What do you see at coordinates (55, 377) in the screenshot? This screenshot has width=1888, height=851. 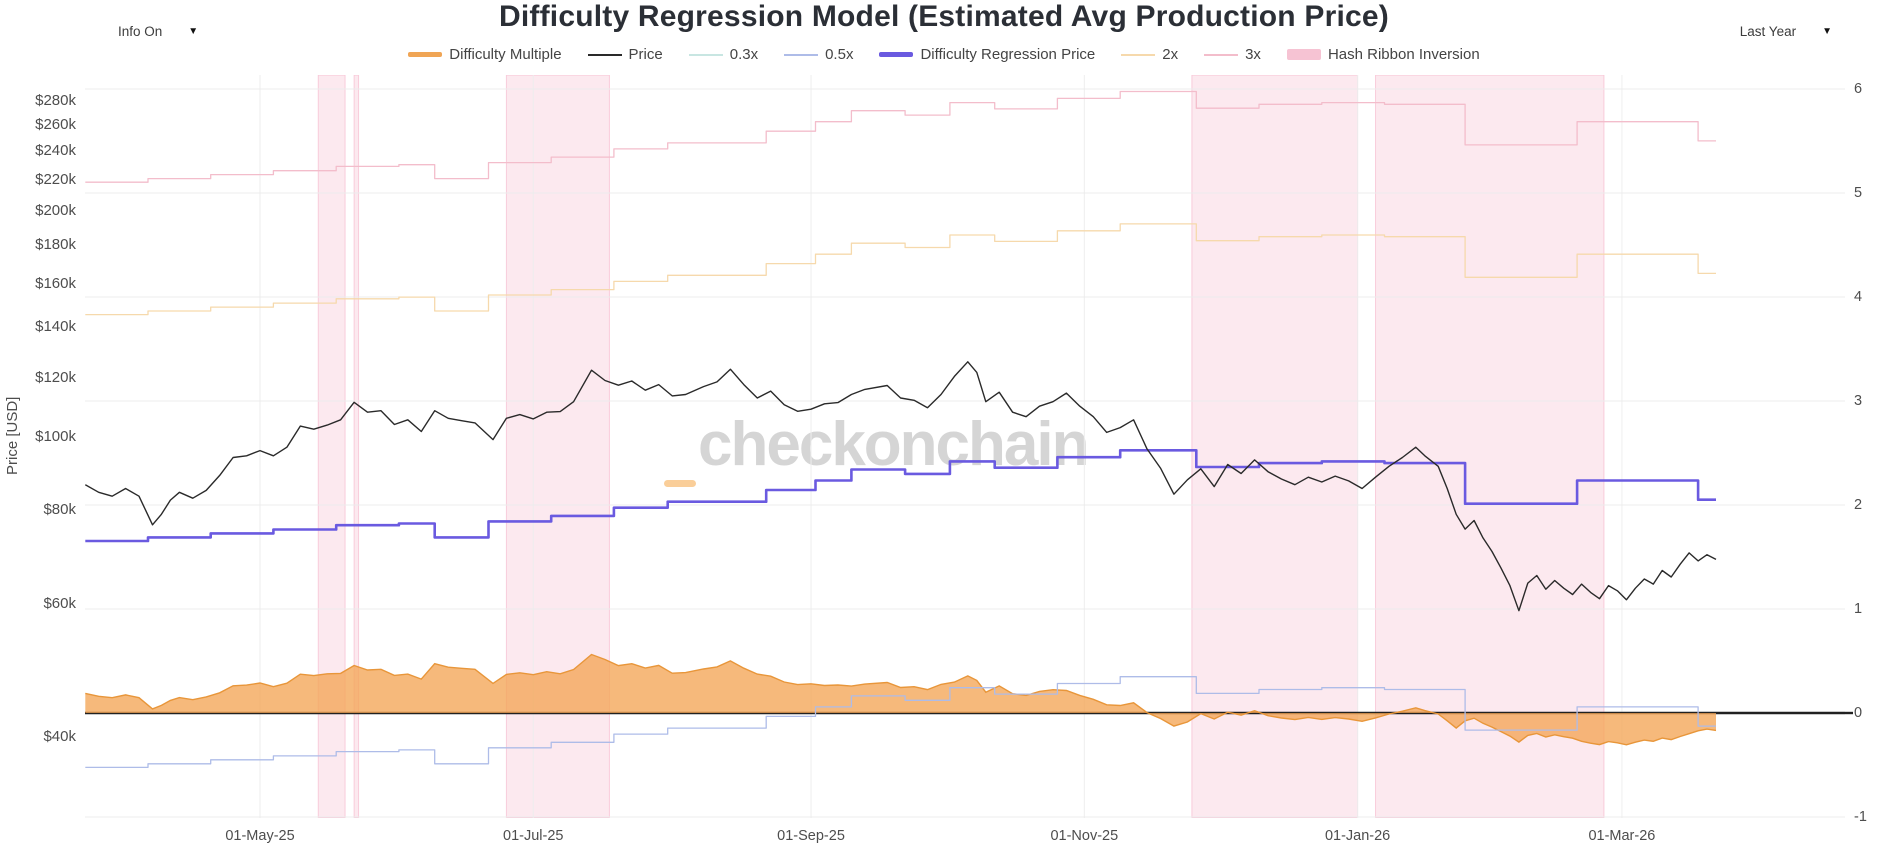 I see `y-axis-price-label: $120k` at bounding box center [55, 377].